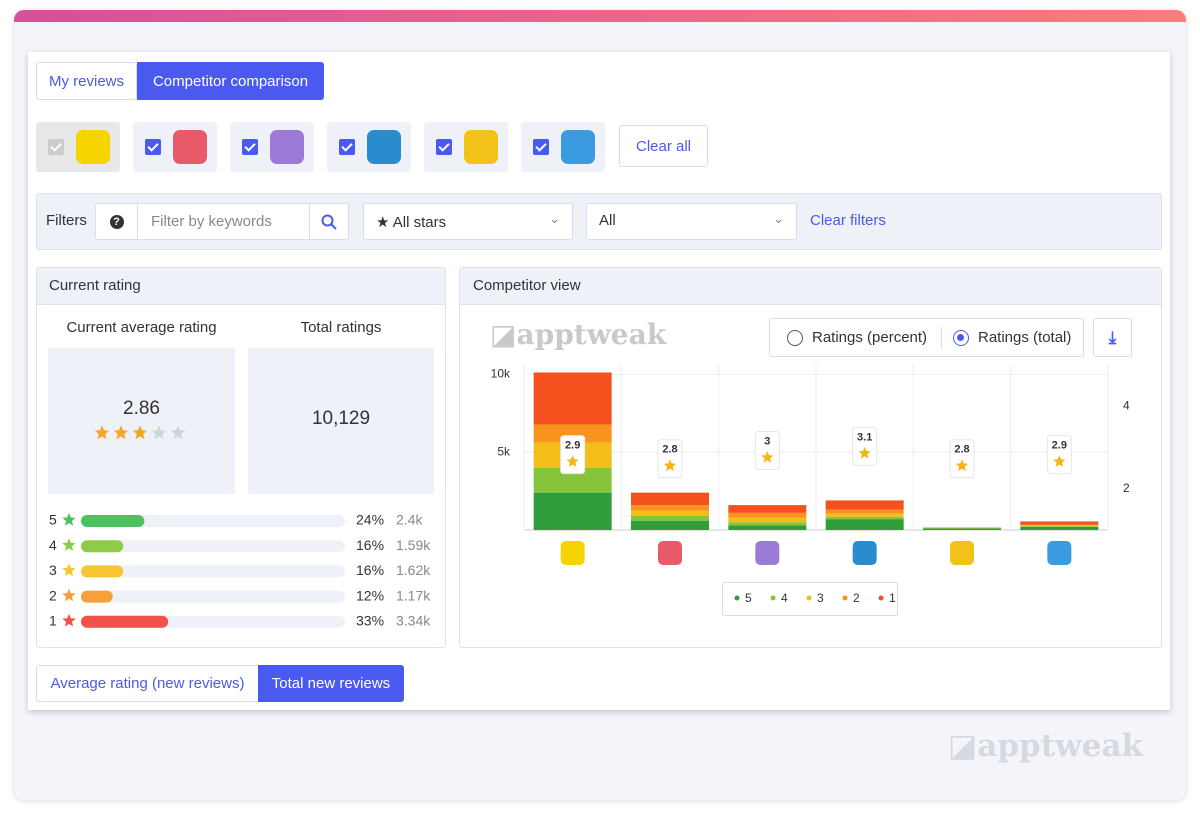 Image resolution: width=1200 pixels, height=821 pixels. What do you see at coordinates (941, 338) in the screenshot?
I see `divider` at bounding box center [941, 338].